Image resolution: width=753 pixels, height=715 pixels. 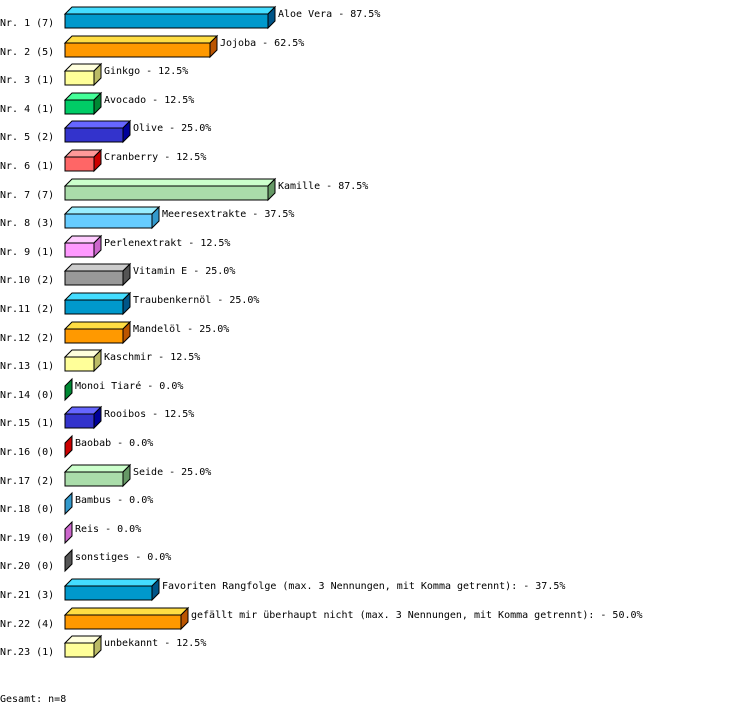 What do you see at coordinates (27, 538) in the screenshot?
I see `row-label: Nr.19 (0)` at bounding box center [27, 538].